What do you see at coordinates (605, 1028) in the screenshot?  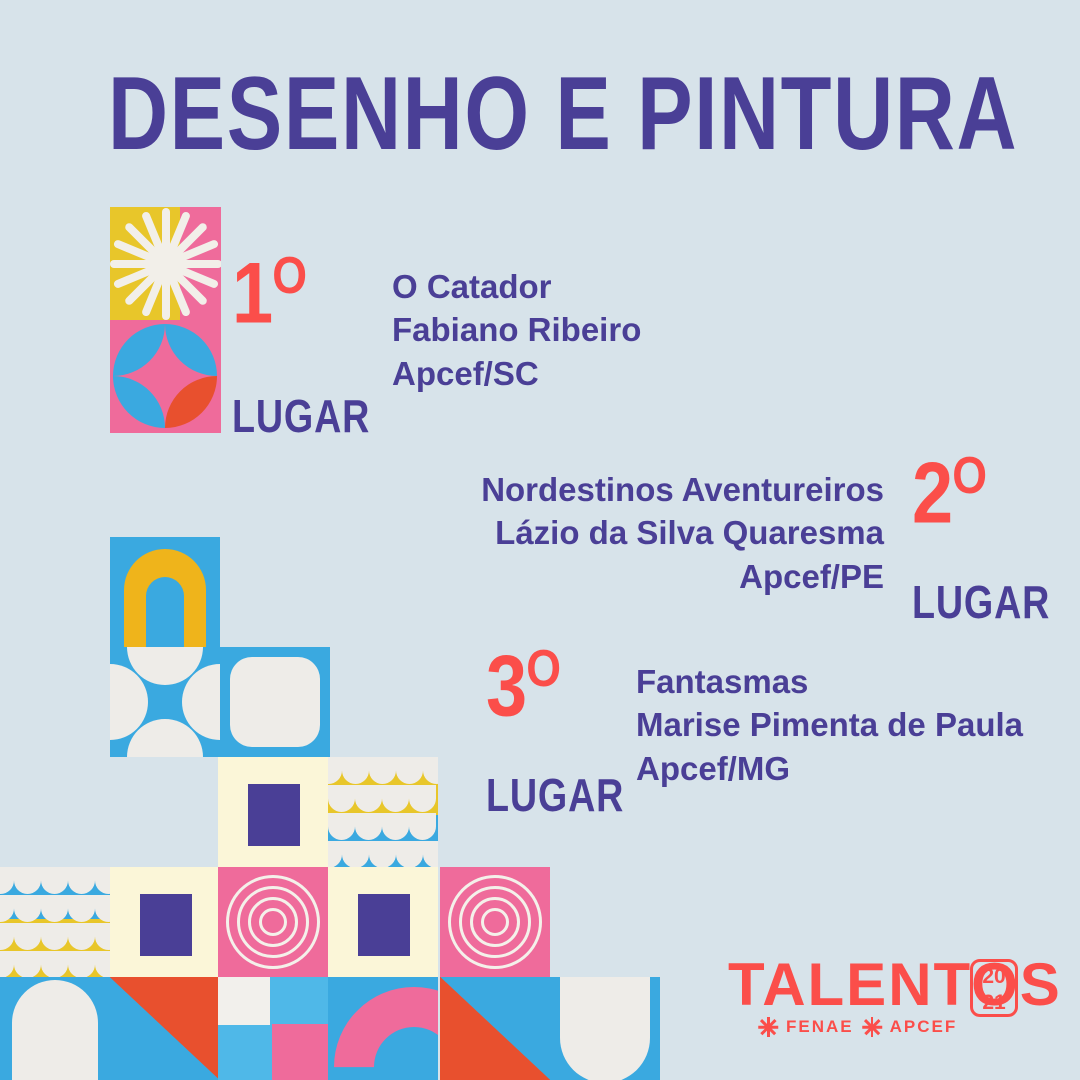 I see `tile-cup` at bounding box center [605, 1028].